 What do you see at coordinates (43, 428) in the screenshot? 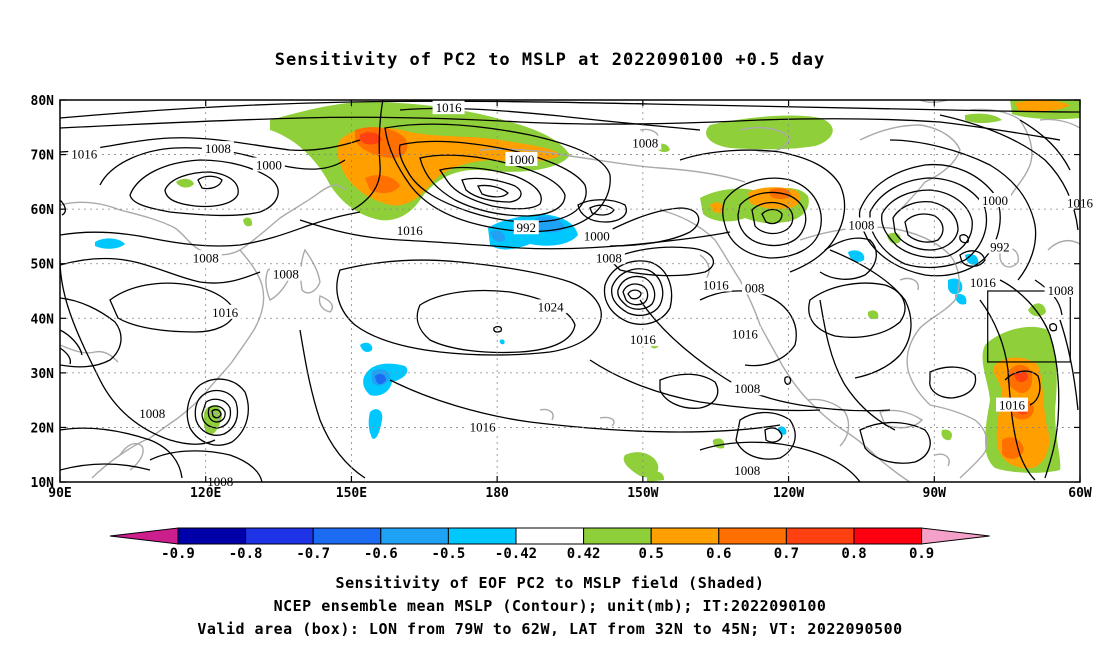
I see `lat-label: 20N` at bounding box center [43, 428].